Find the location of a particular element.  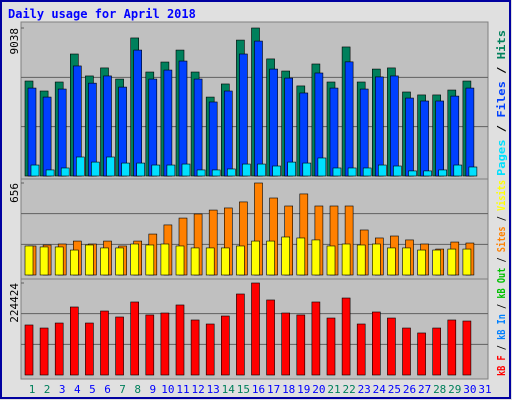

x-tick-label: 12 is located at coordinates (197, 389).